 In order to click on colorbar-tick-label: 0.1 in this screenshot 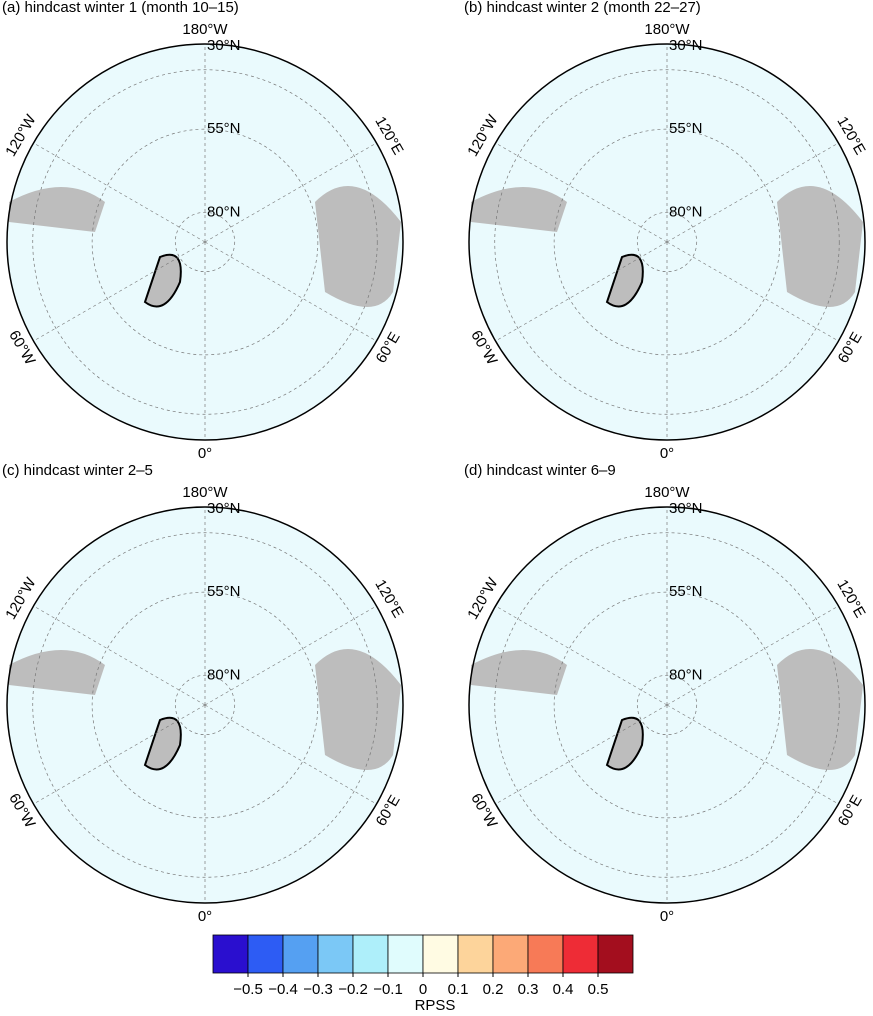, I will do `click(458, 989)`.